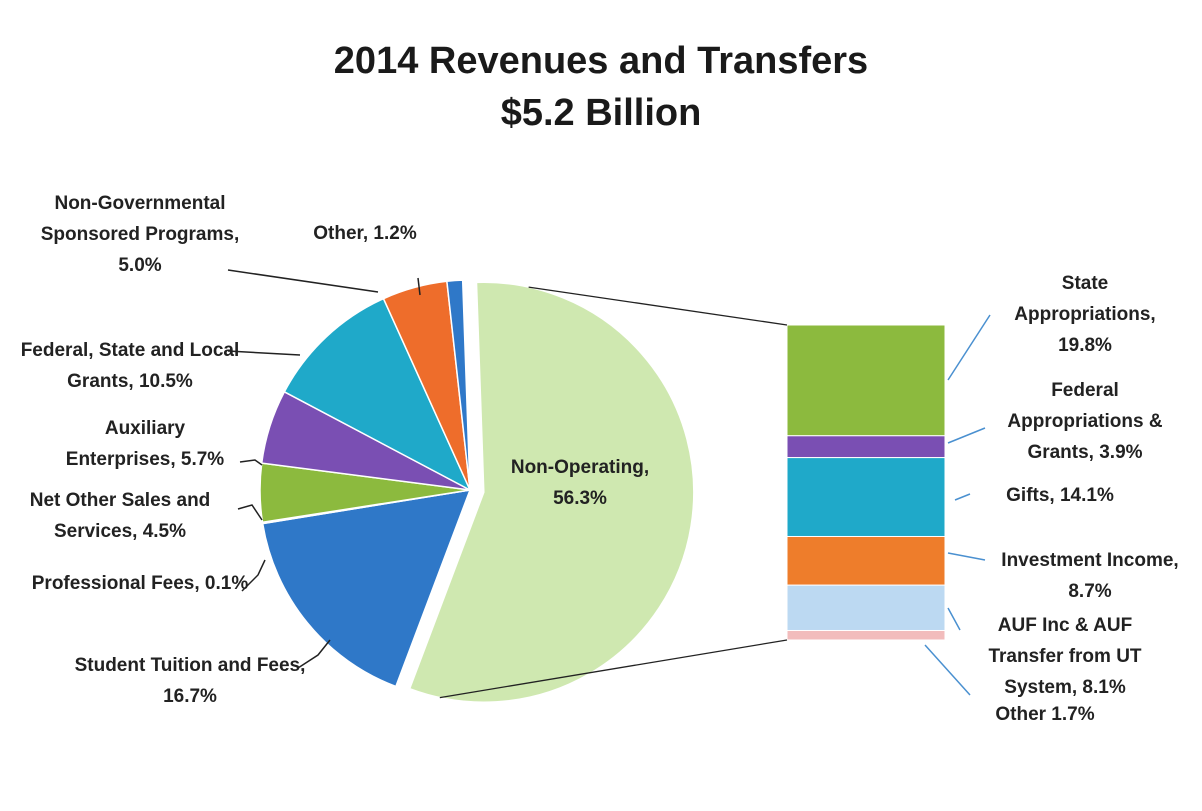  What do you see at coordinates (365, 233) in the screenshot?
I see `data-label: Other, 1.2%` at bounding box center [365, 233].